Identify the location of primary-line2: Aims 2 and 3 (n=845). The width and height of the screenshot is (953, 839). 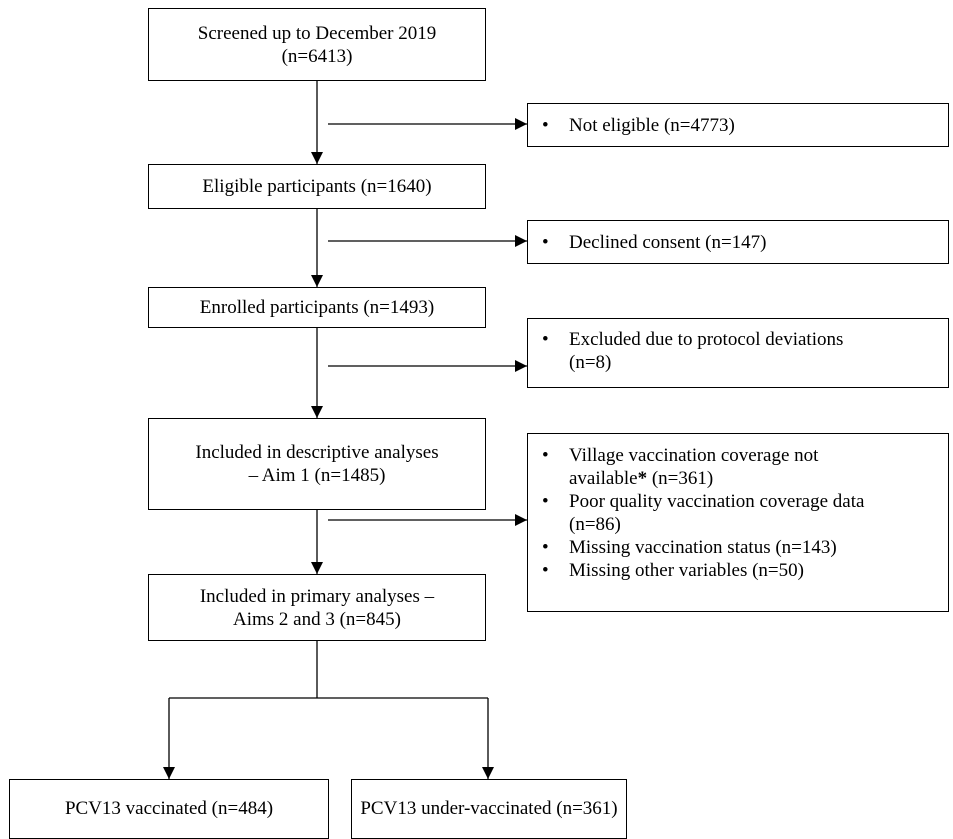
(317, 619).